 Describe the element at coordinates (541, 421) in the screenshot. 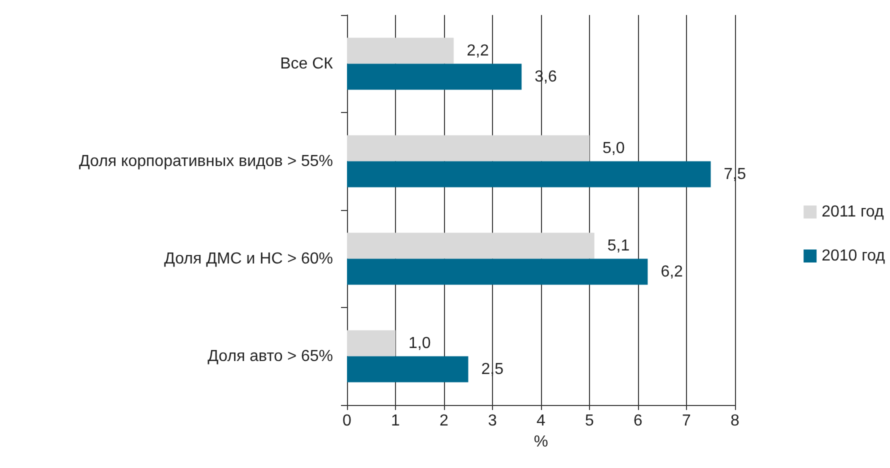

I see `x-tick-label: 4` at that location.